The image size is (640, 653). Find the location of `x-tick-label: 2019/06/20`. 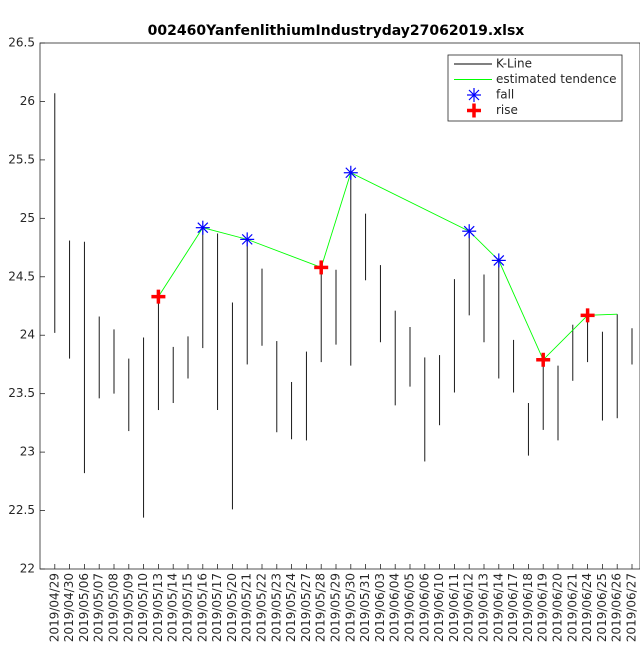

x-tick-label: 2019/06/20 is located at coordinates (558, 607).